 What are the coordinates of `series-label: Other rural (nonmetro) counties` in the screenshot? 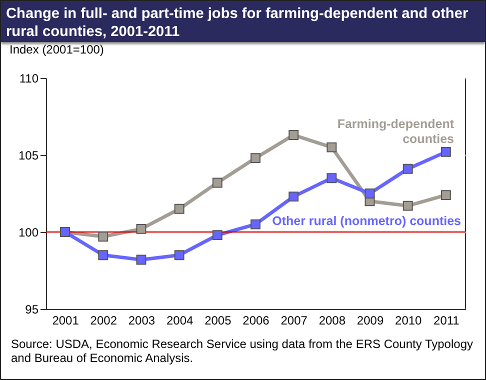 It's located at (367, 221).